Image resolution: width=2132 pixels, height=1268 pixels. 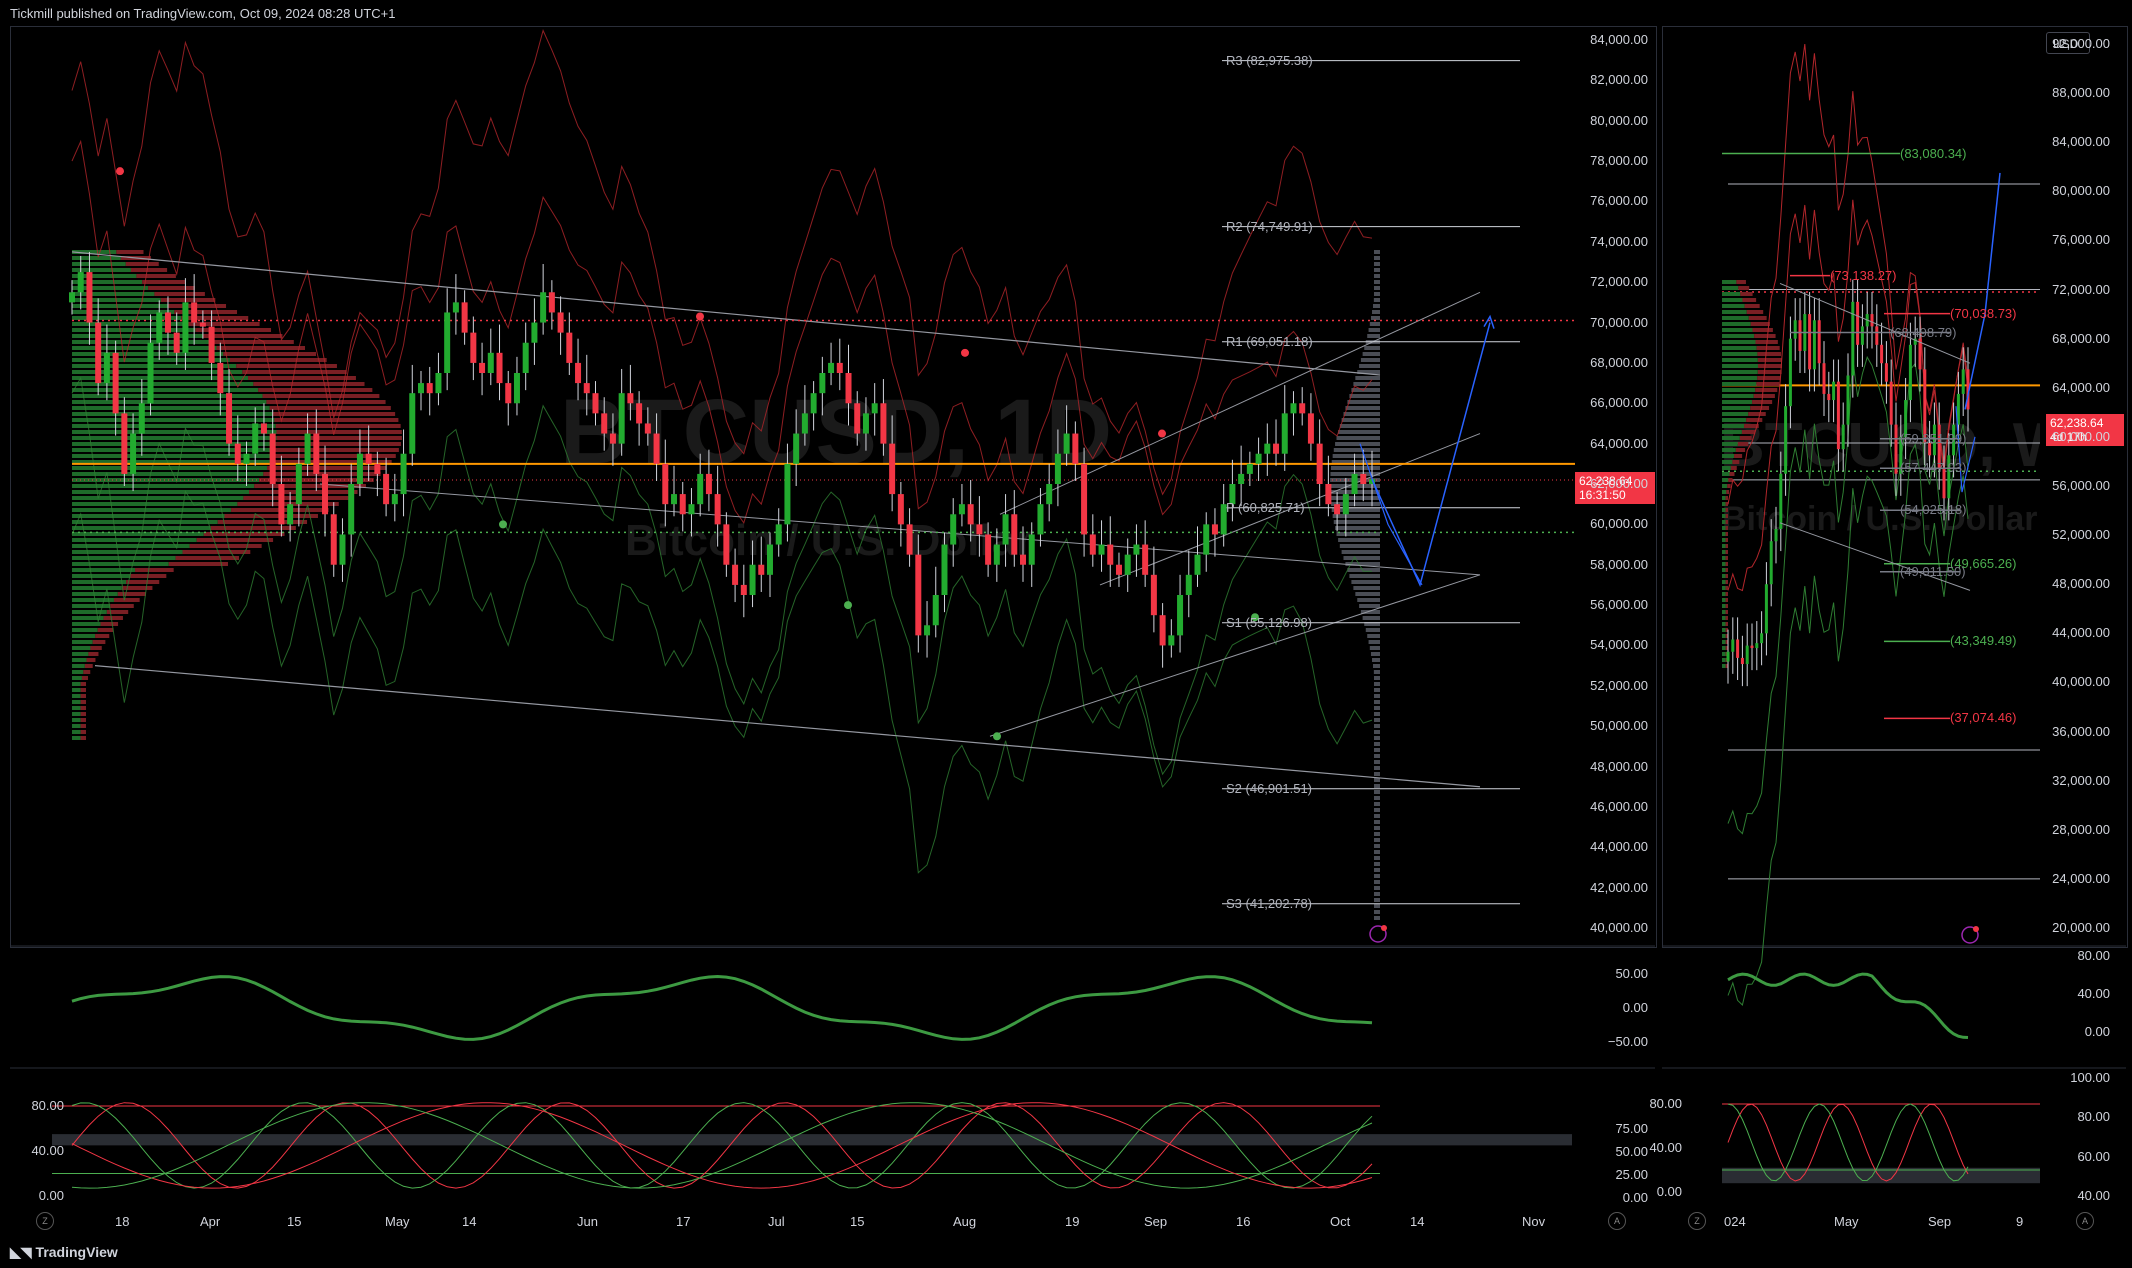 What do you see at coordinates (1072, 1221) in the screenshot?
I see `daily-x-axis-label: 19` at bounding box center [1072, 1221].